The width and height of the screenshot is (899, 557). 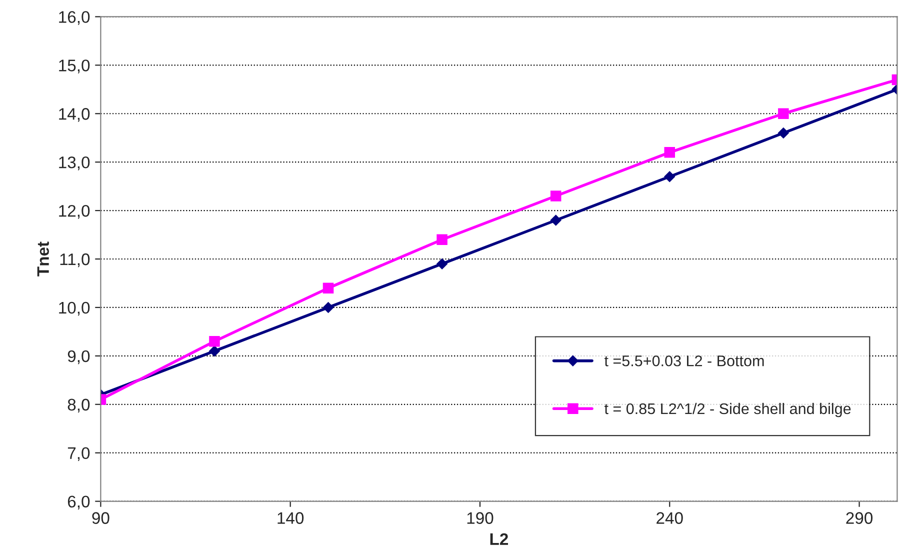 What do you see at coordinates (74, 67) in the screenshot?
I see `y-tick-label: 15,0` at bounding box center [74, 67].